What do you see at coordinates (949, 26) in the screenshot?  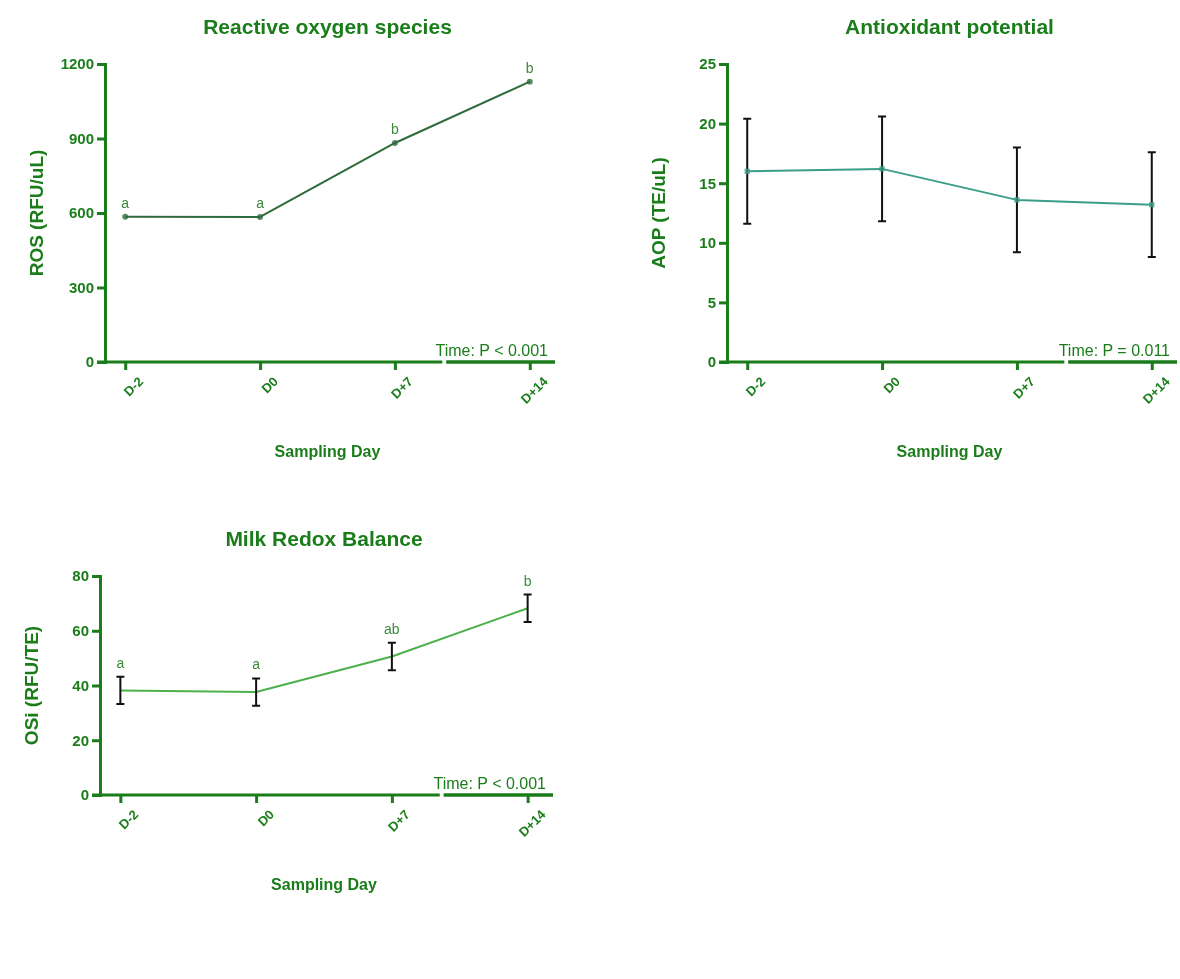 I see `chart-title: Antioxidant potential` at bounding box center [949, 26].